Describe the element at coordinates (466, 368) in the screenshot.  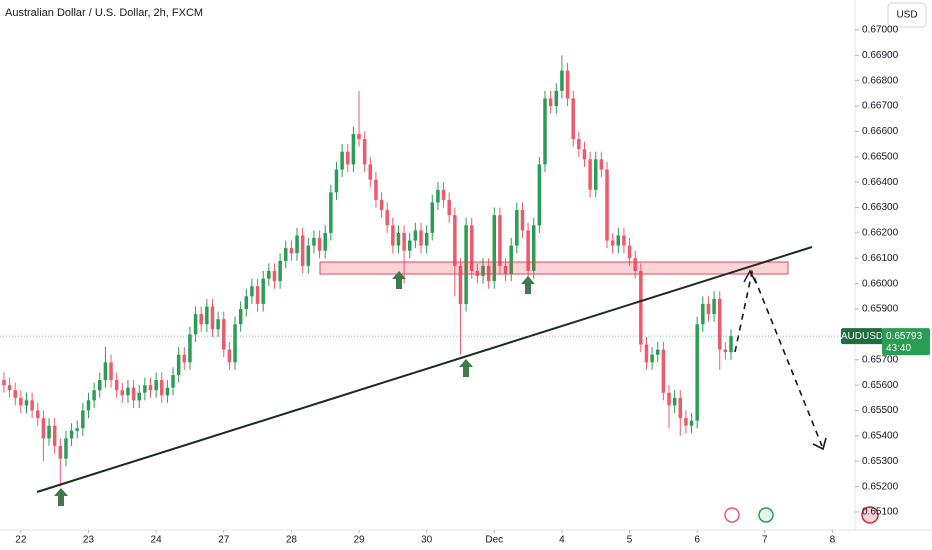
I see `support-arrow` at that location.